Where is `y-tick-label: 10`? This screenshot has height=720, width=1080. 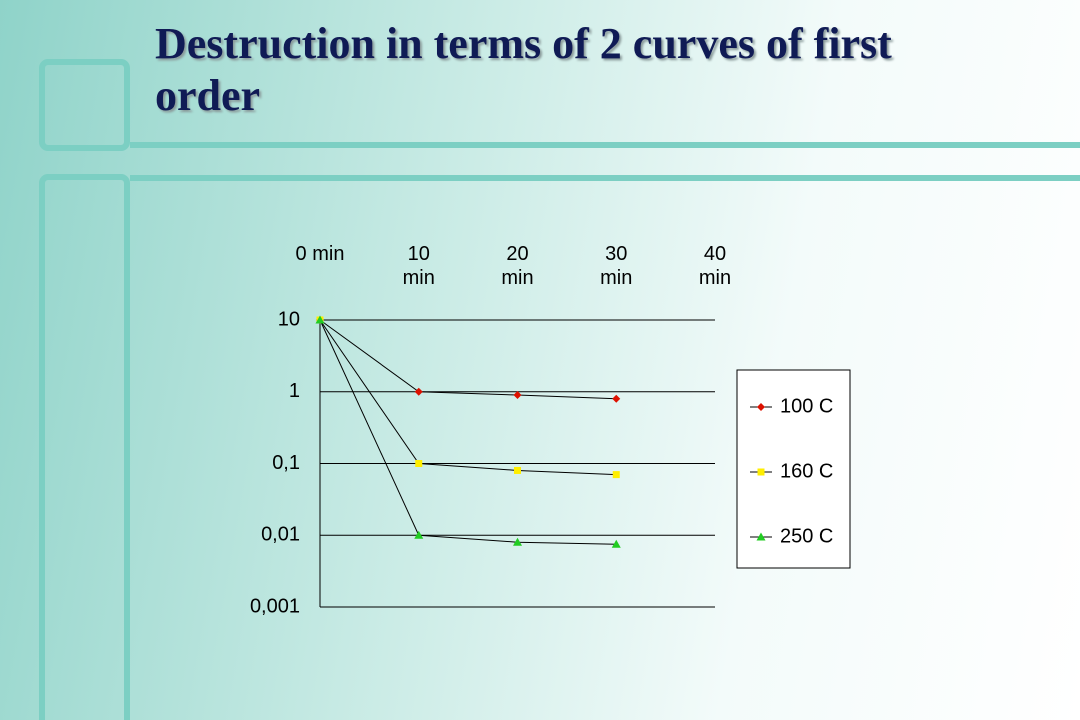 y-tick-label: 10 is located at coordinates (289, 319).